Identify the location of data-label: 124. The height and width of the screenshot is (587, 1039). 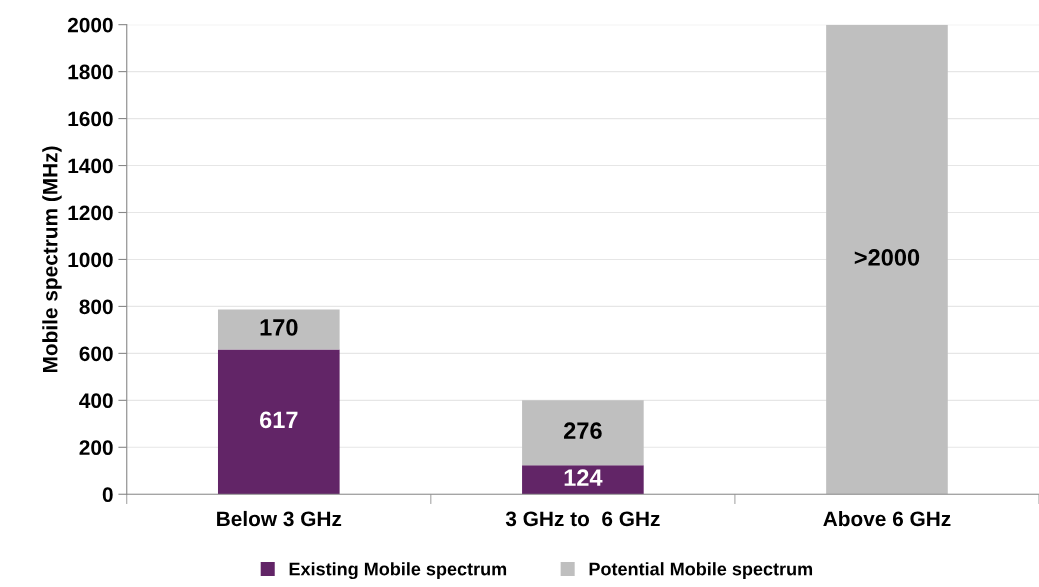
(583, 477).